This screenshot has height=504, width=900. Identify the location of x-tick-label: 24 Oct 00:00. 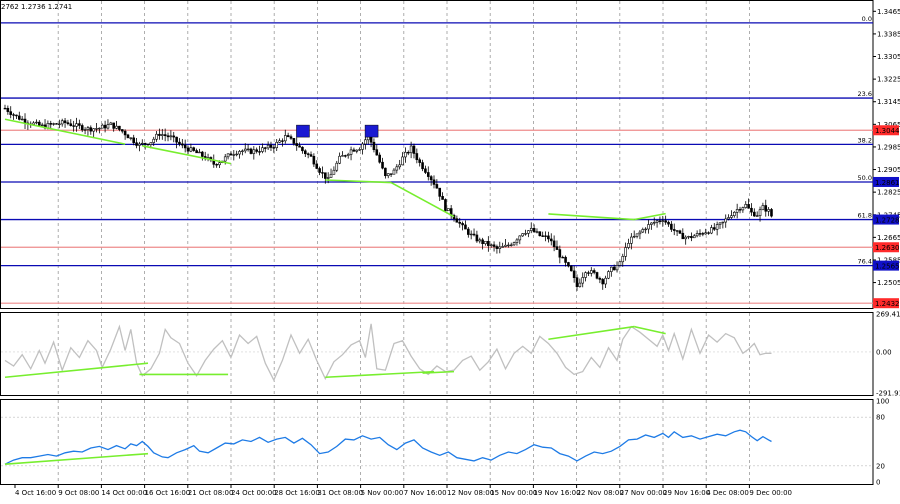
(254, 493).